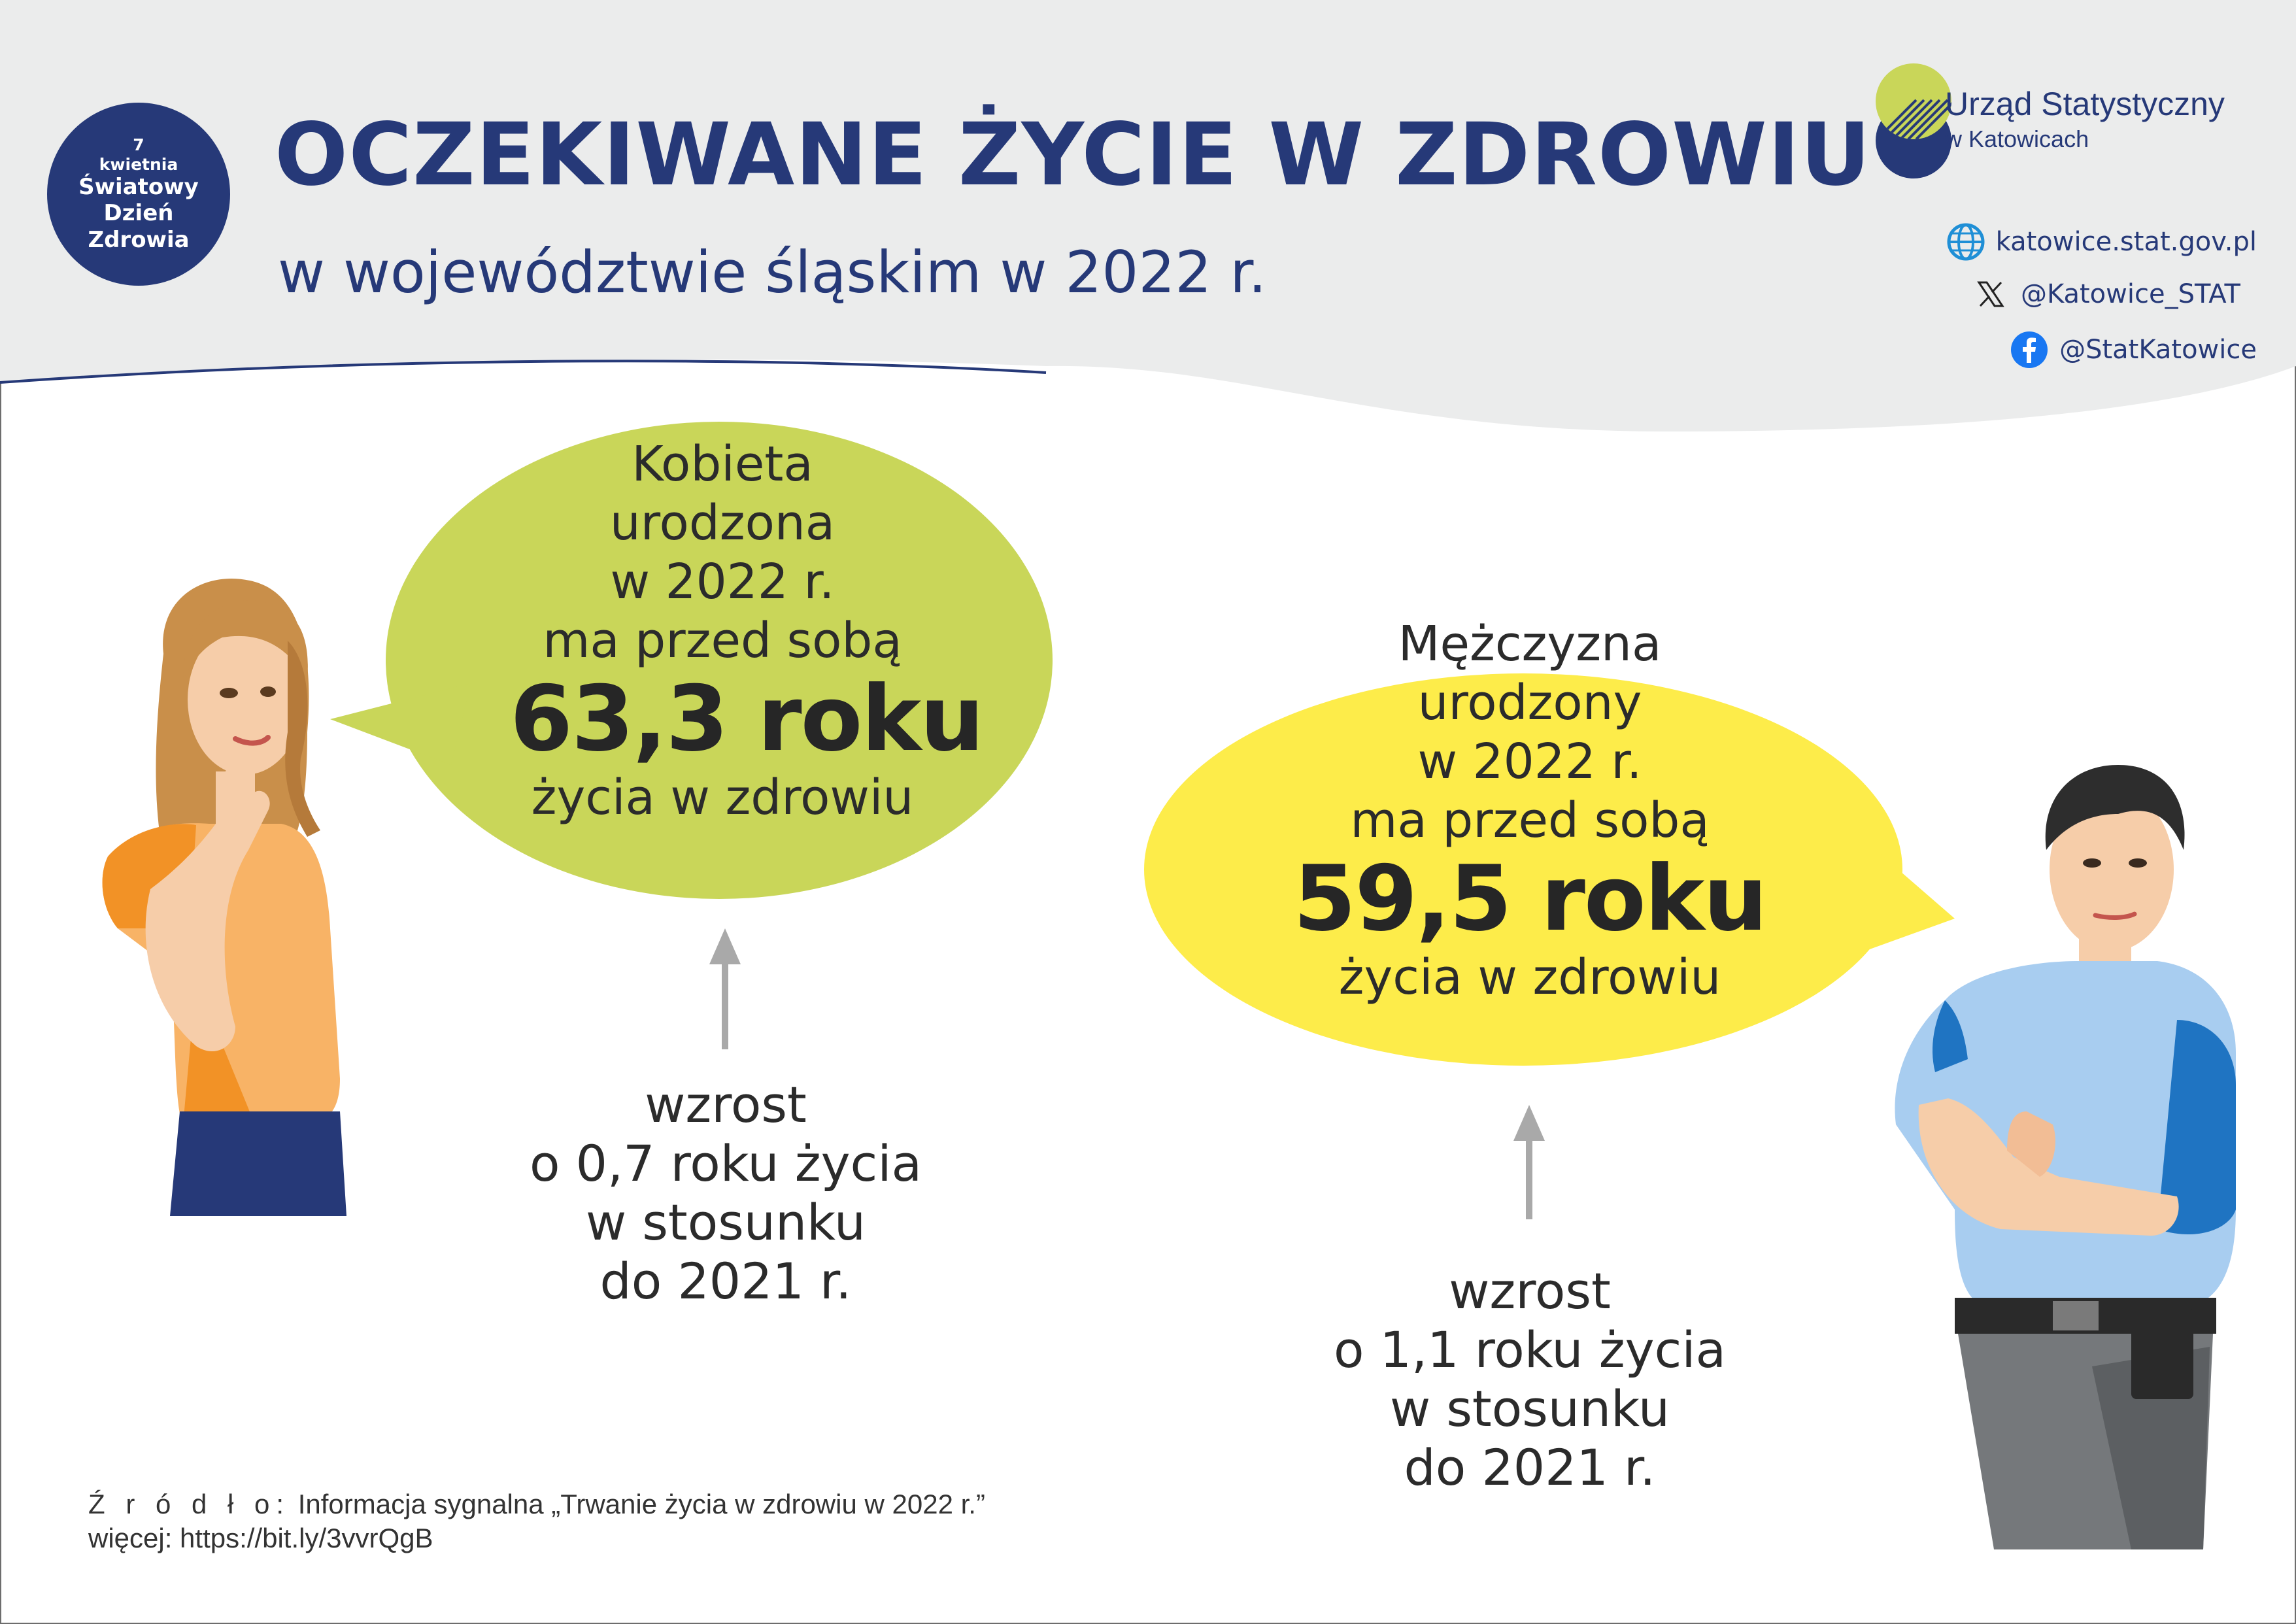 This screenshot has width=2296, height=1624. Describe the element at coordinates (723, 464) in the screenshot. I see `woman-line-1: Kobieta` at that location.